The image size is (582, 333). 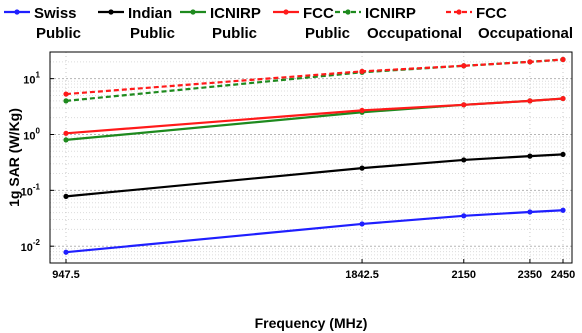 I want to click on series-fcc-public, so click(x=314, y=115).